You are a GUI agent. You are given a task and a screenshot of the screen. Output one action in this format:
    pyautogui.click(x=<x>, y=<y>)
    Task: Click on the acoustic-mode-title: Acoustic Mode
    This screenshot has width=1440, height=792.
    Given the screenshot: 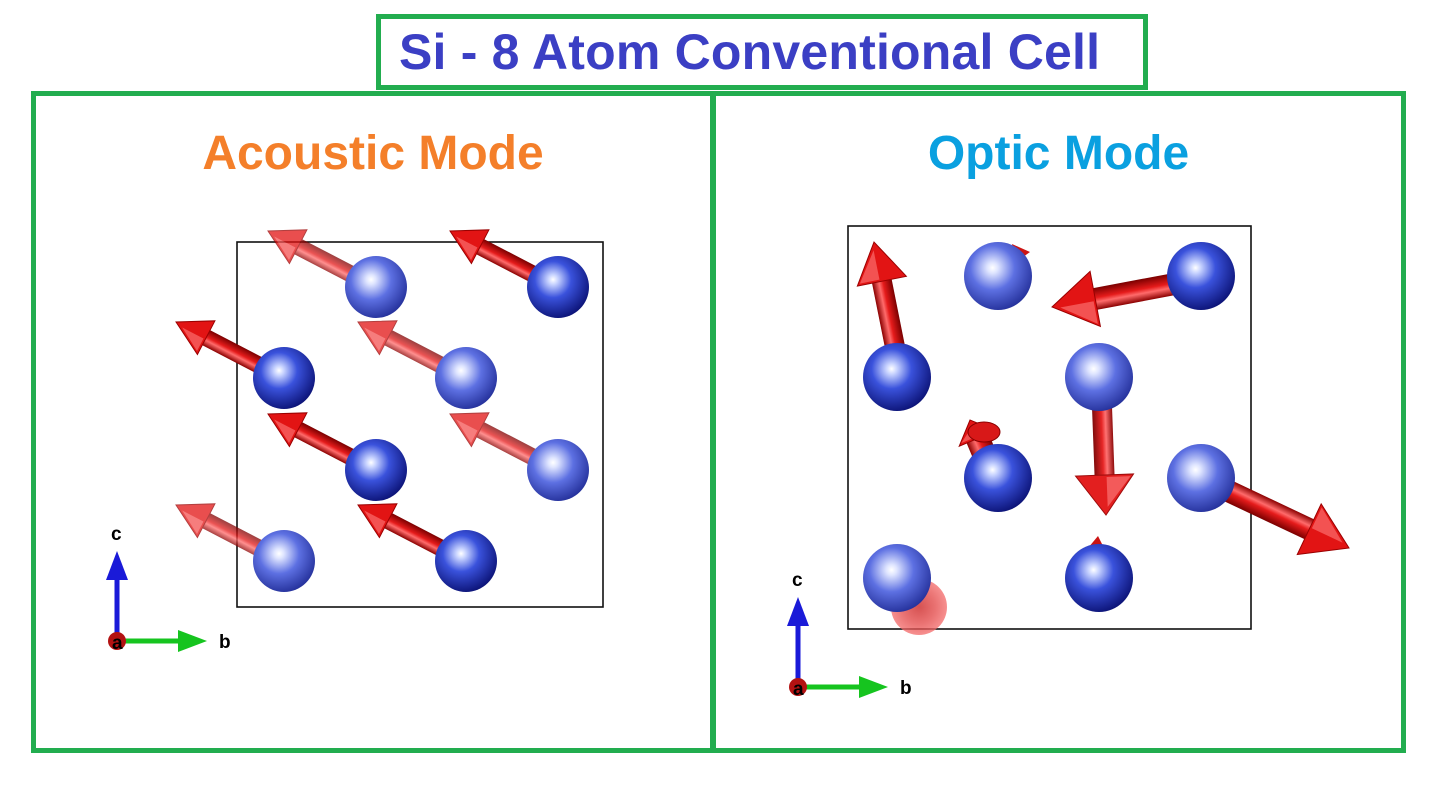 What is the action you would take?
    pyautogui.click(x=373, y=153)
    